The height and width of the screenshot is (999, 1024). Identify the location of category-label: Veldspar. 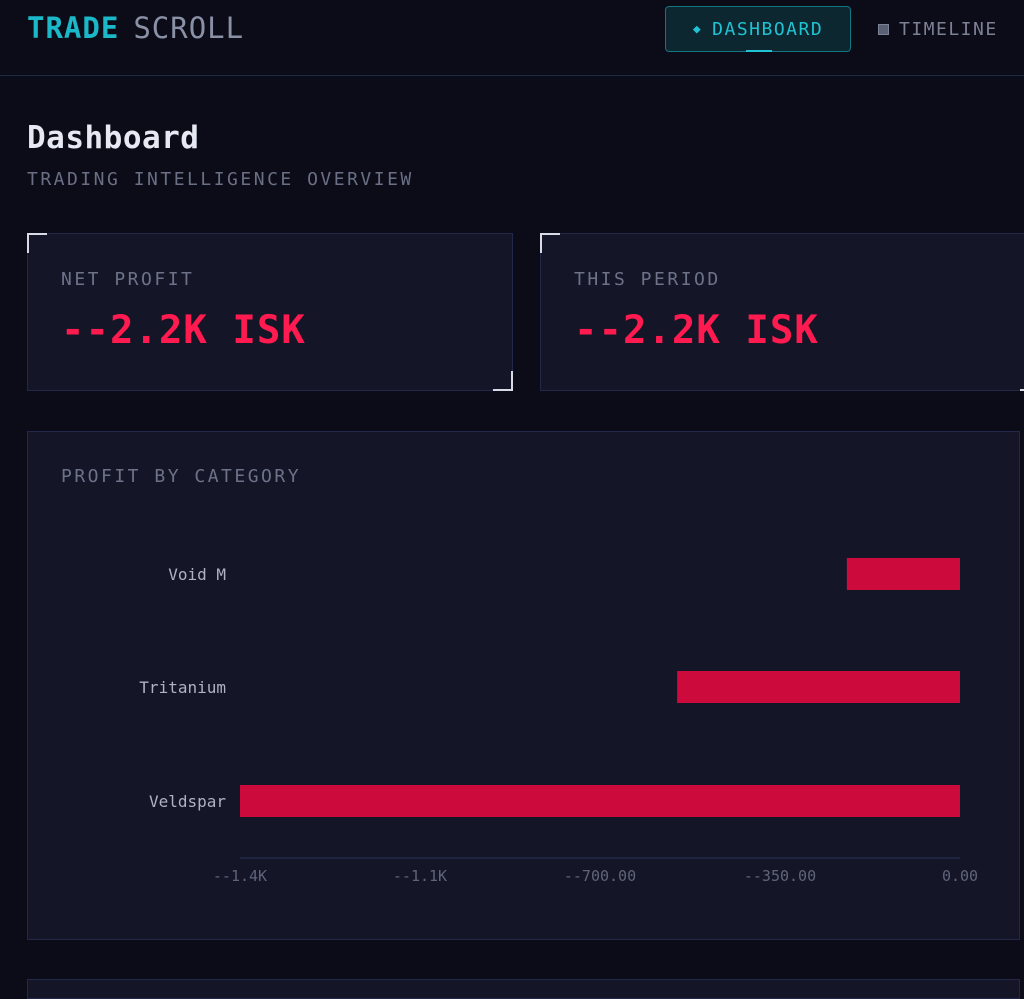
(187, 801).